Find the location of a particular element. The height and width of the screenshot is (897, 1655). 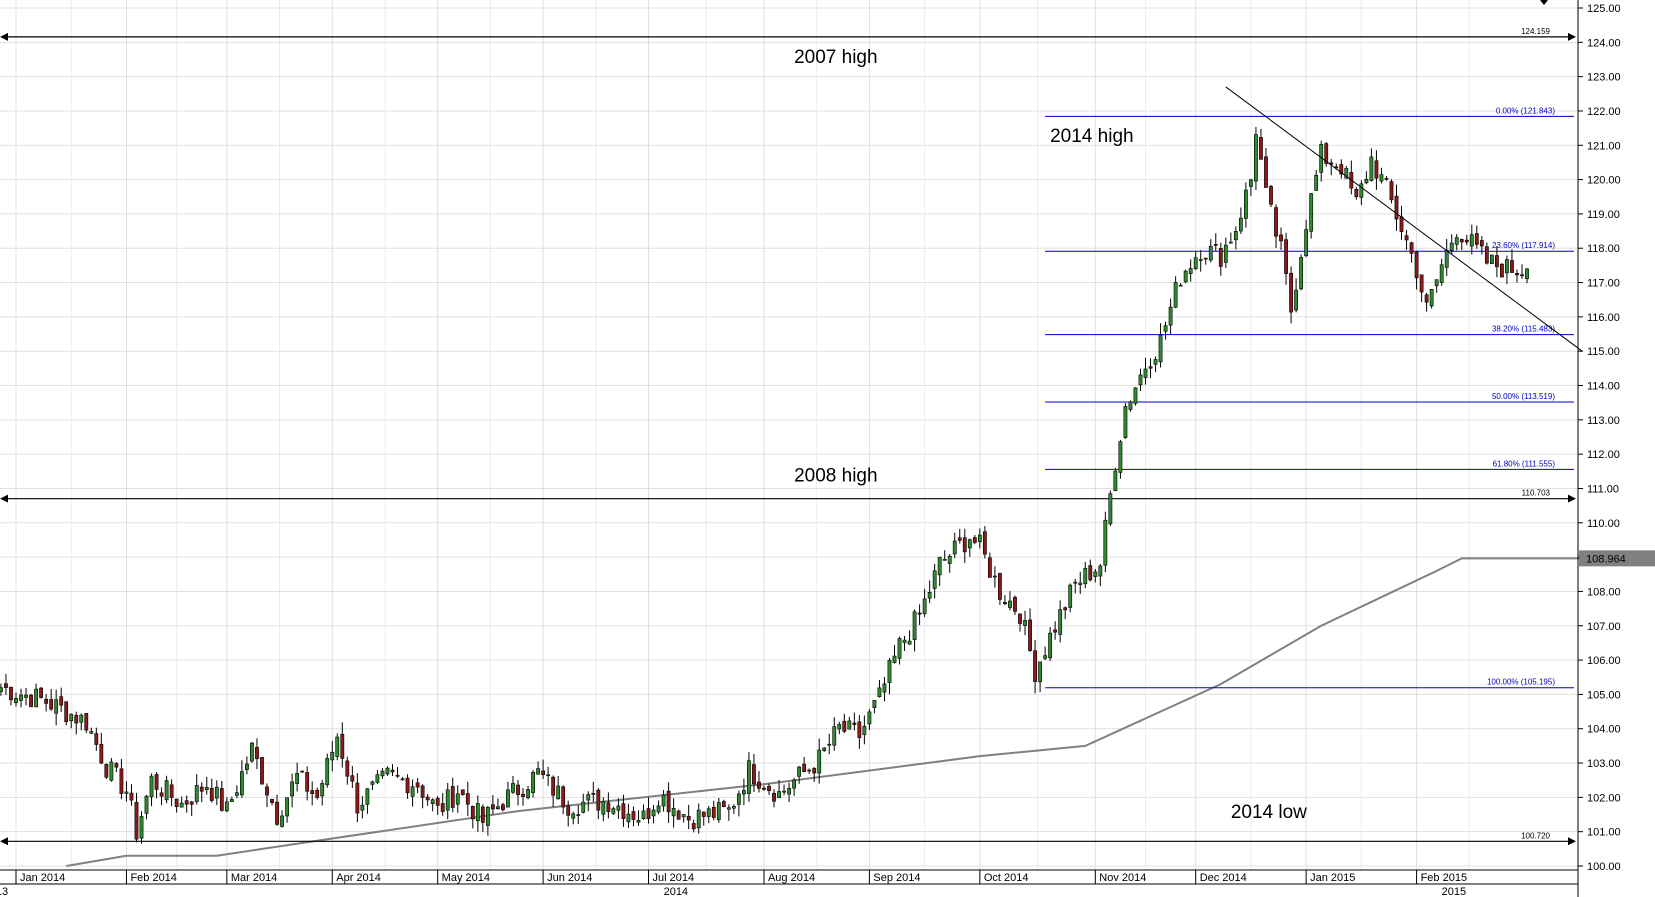

x-tick-label: May 2014 is located at coordinates (466, 878).